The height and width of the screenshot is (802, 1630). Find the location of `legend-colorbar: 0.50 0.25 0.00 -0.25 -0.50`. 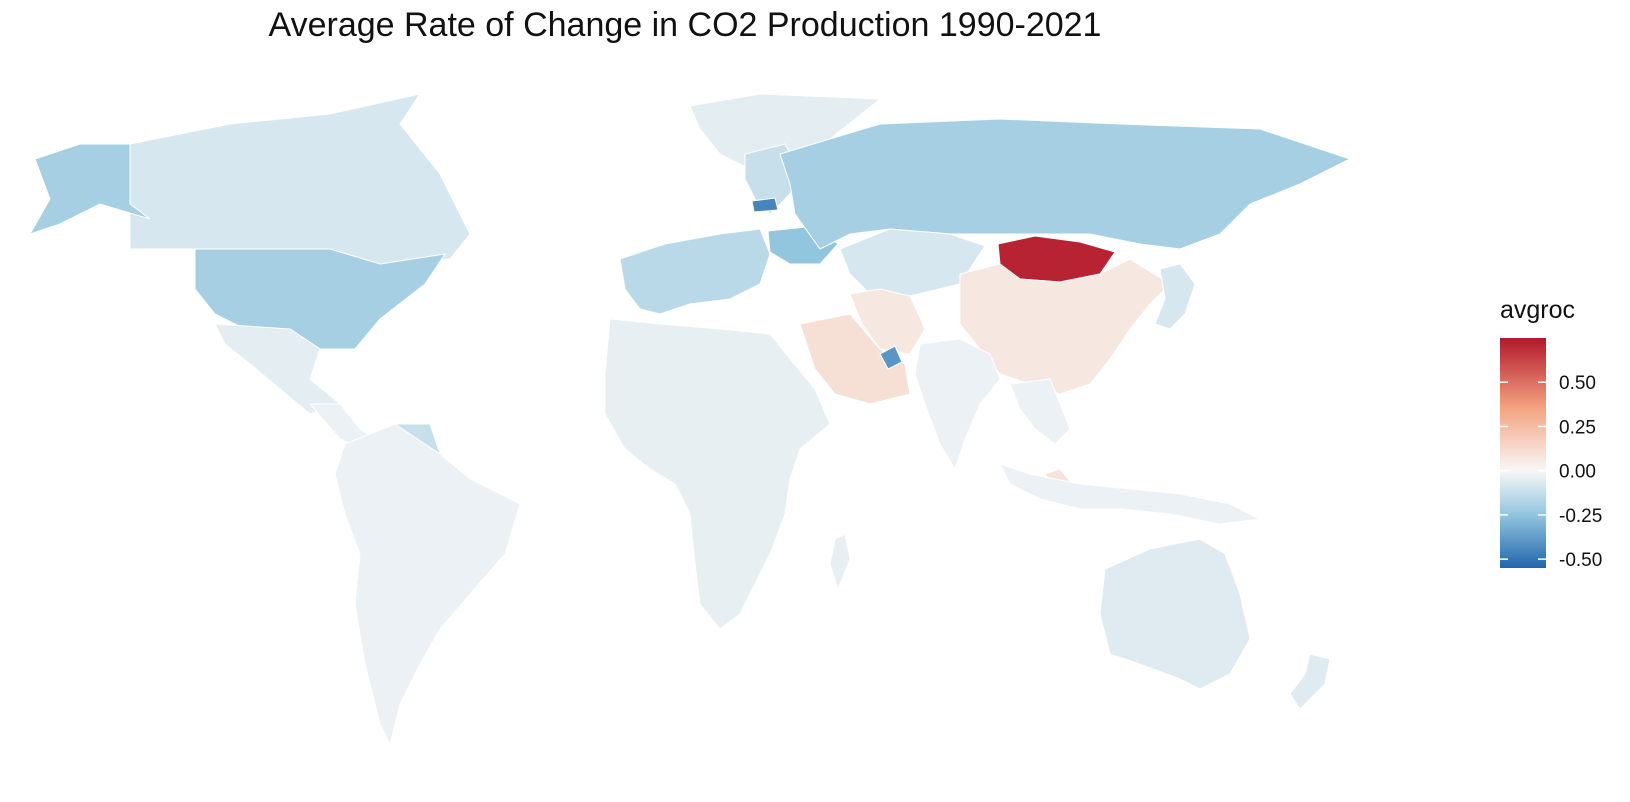

legend-colorbar: 0.50 0.25 0.00 -0.25 -0.50 is located at coordinates (1551, 454).